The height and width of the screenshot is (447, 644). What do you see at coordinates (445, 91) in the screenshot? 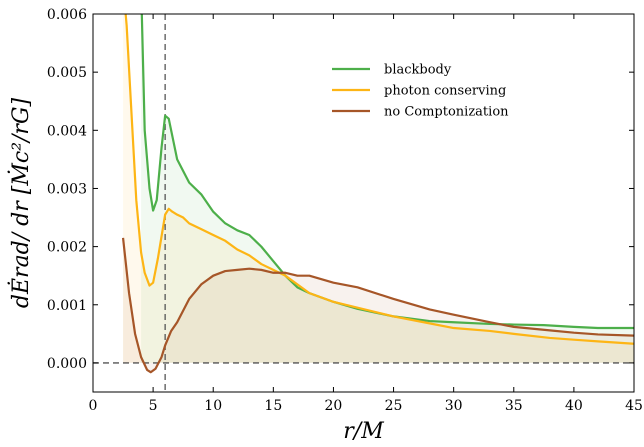
I see `legend-label: photon conserving` at bounding box center [445, 91].